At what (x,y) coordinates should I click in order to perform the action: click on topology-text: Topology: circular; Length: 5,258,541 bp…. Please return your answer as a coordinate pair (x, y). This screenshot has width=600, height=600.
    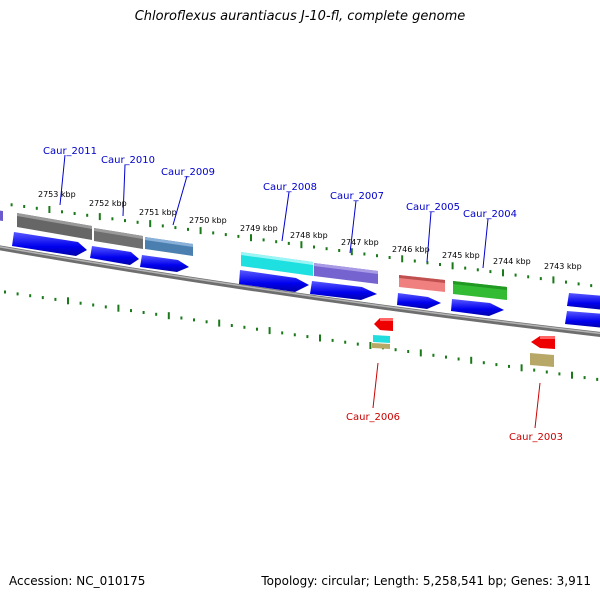
    Looking at the image, I should click on (426, 581).